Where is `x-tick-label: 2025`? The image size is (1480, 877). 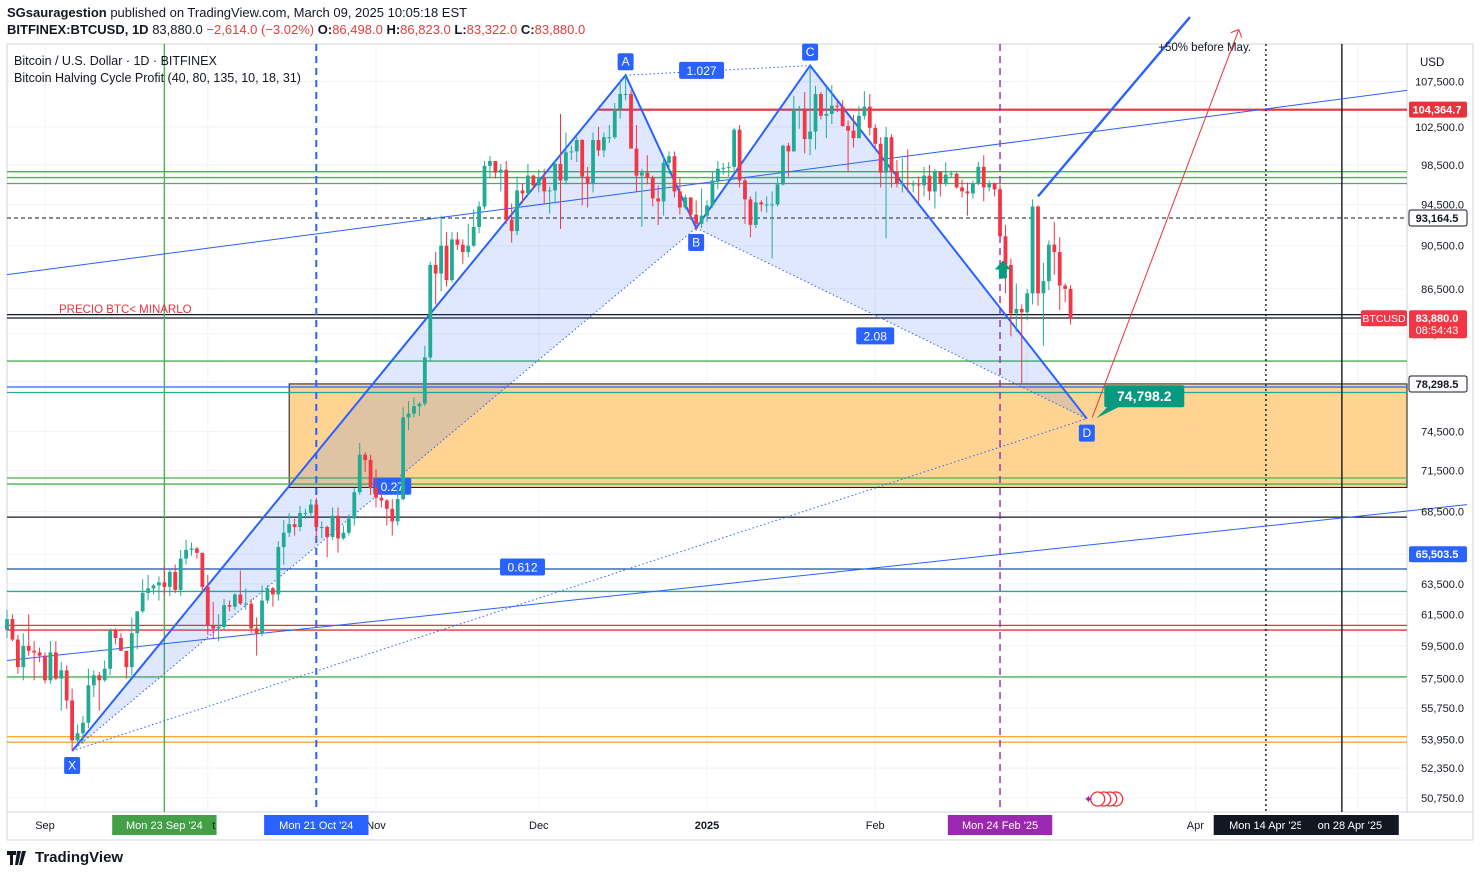 x-tick-label: 2025 is located at coordinates (707, 826).